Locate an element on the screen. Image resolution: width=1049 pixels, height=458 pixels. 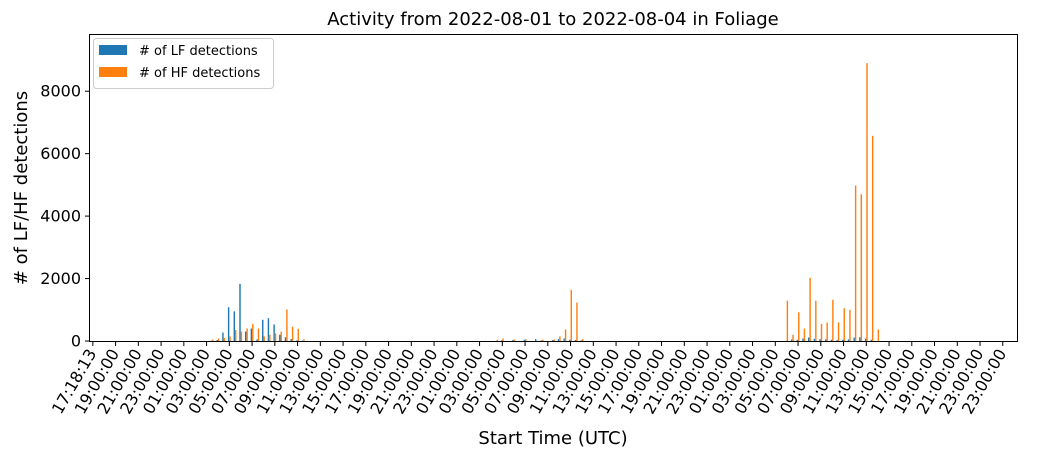
y-tick-label: 8000 is located at coordinates (60, 91).